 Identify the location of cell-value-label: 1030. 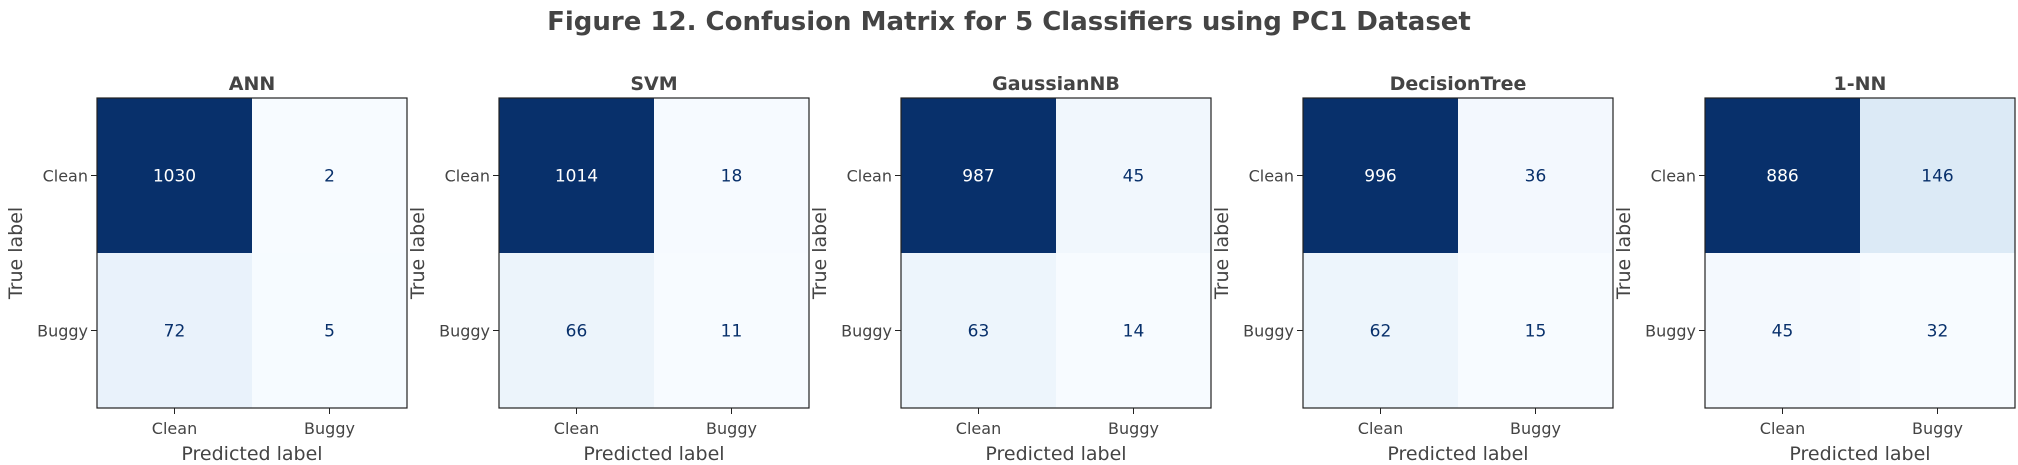
(174, 177).